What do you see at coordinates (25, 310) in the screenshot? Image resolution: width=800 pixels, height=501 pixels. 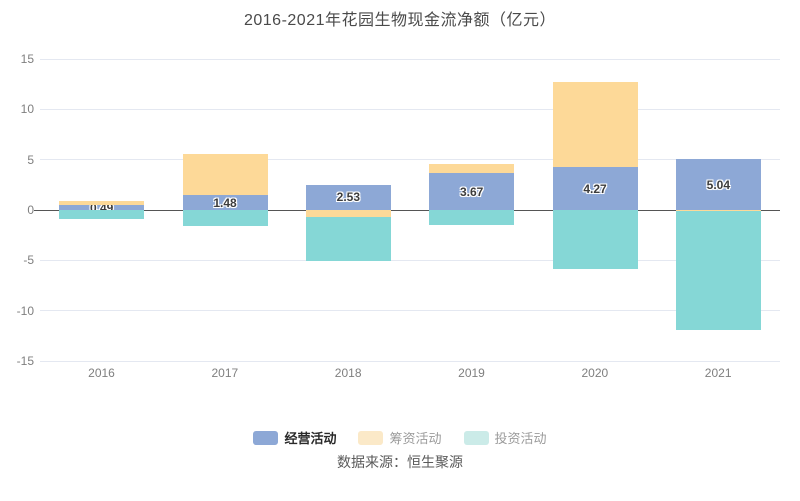 I see `y-axis-tick-label: -10` at bounding box center [25, 310].